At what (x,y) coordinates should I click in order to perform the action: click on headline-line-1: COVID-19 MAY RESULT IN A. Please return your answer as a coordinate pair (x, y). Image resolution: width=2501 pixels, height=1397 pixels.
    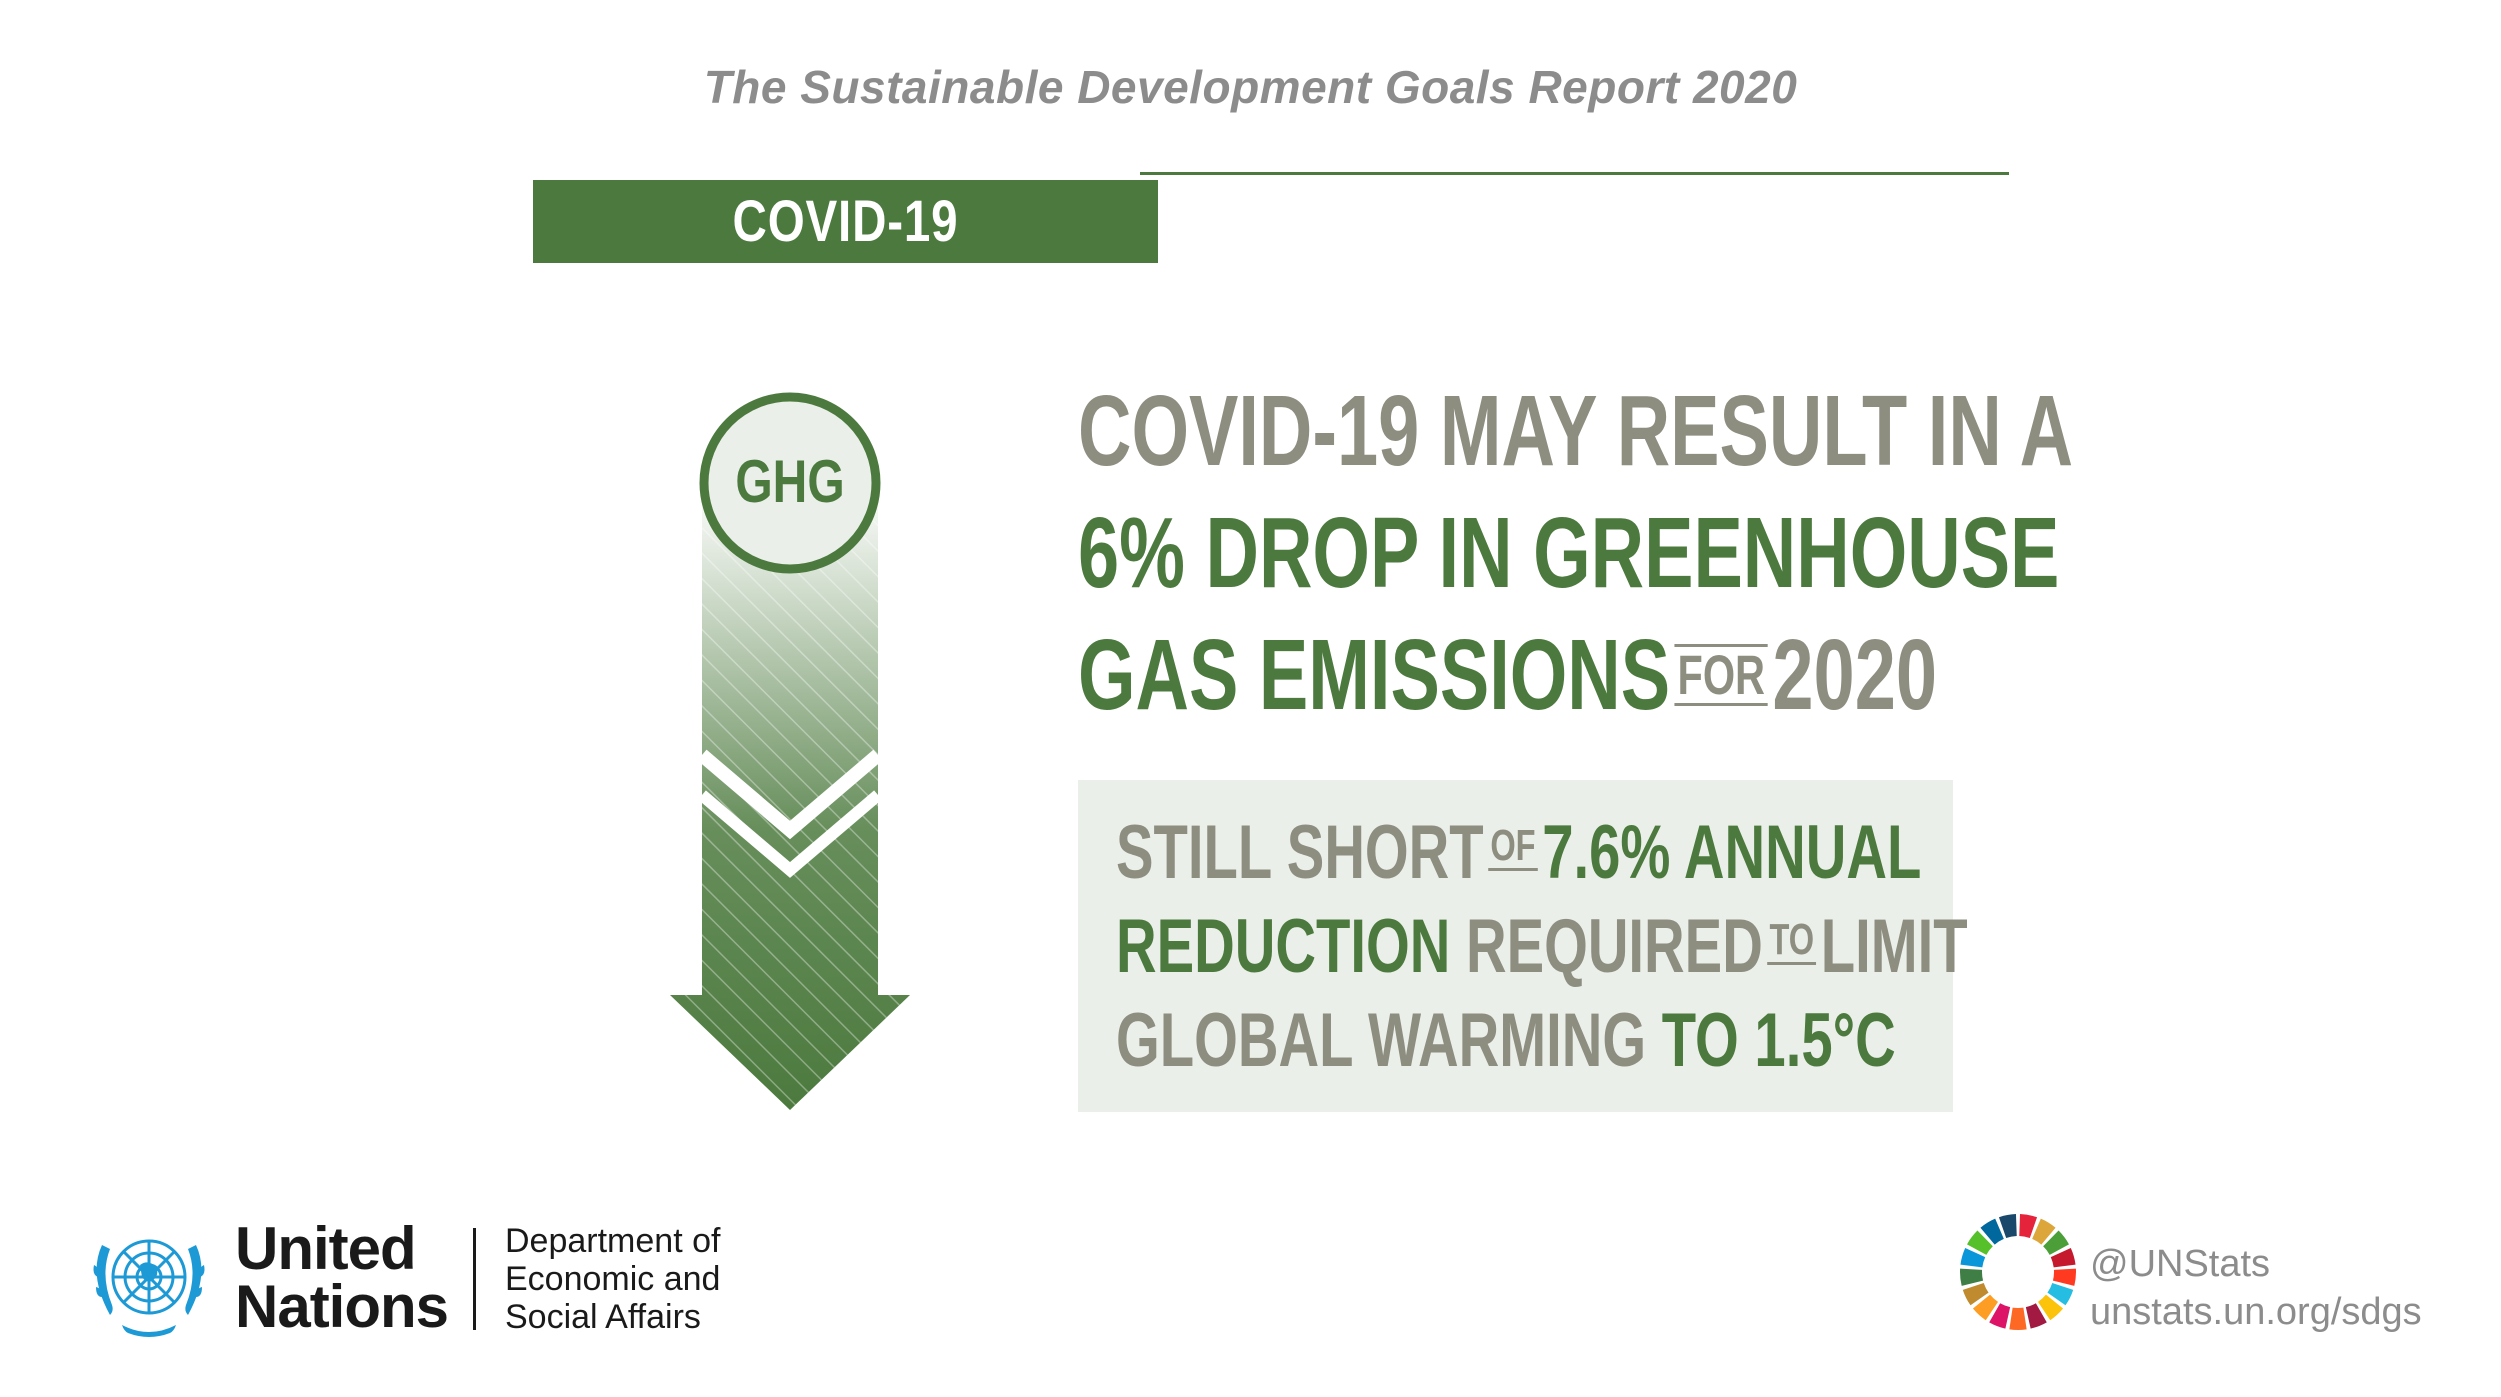
    Looking at the image, I should click on (1576, 431).